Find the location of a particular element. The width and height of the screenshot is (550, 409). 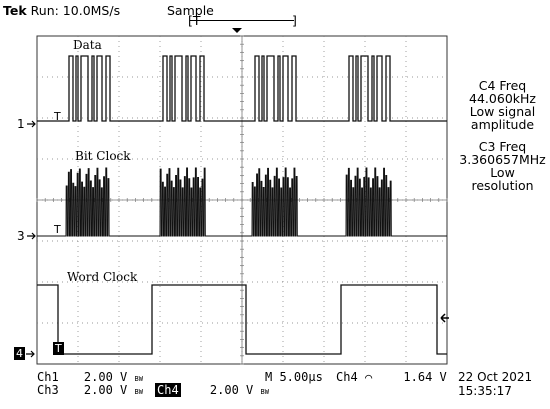

ch3-name: Ch3 is located at coordinates (48, 390).